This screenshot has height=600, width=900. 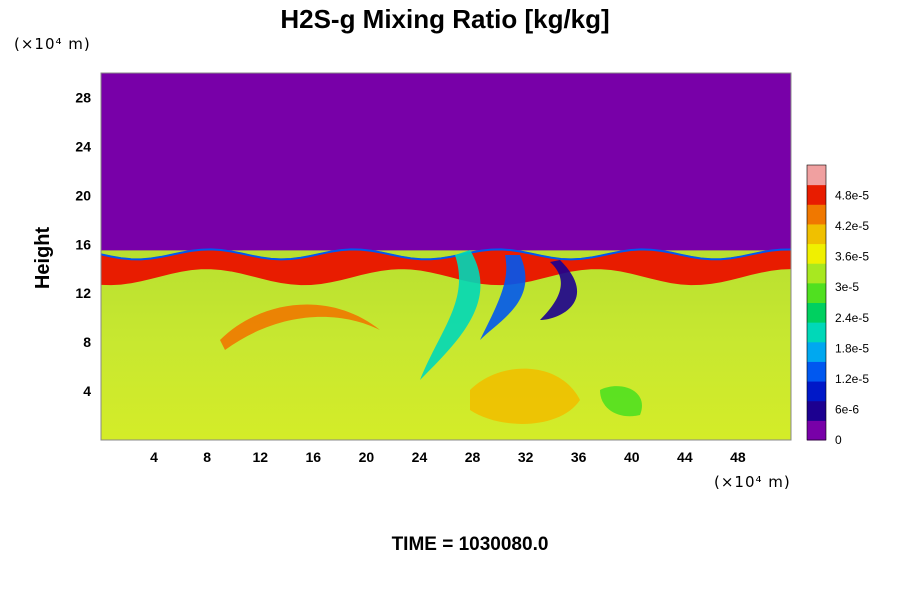 What do you see at coordinates (579, 457) in the screenshot?
I see `x-tick-label: 36` at bounding box center [579, 457].